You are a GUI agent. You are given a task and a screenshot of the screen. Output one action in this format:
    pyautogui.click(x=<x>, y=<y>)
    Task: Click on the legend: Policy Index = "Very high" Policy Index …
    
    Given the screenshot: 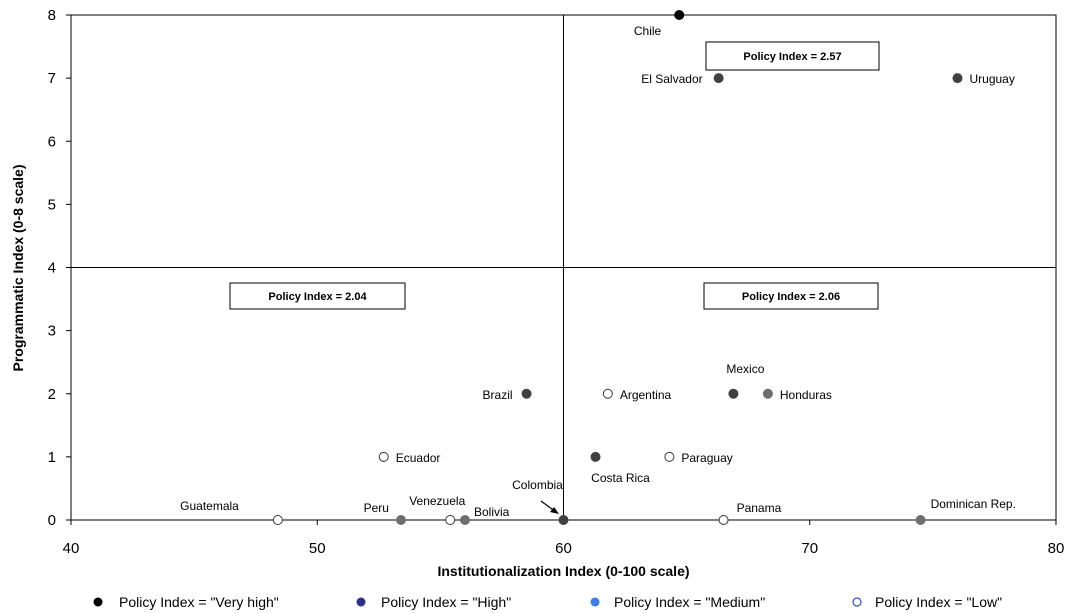 What is the action you would take?
    pyautogui.click(x=547, y=602)
    